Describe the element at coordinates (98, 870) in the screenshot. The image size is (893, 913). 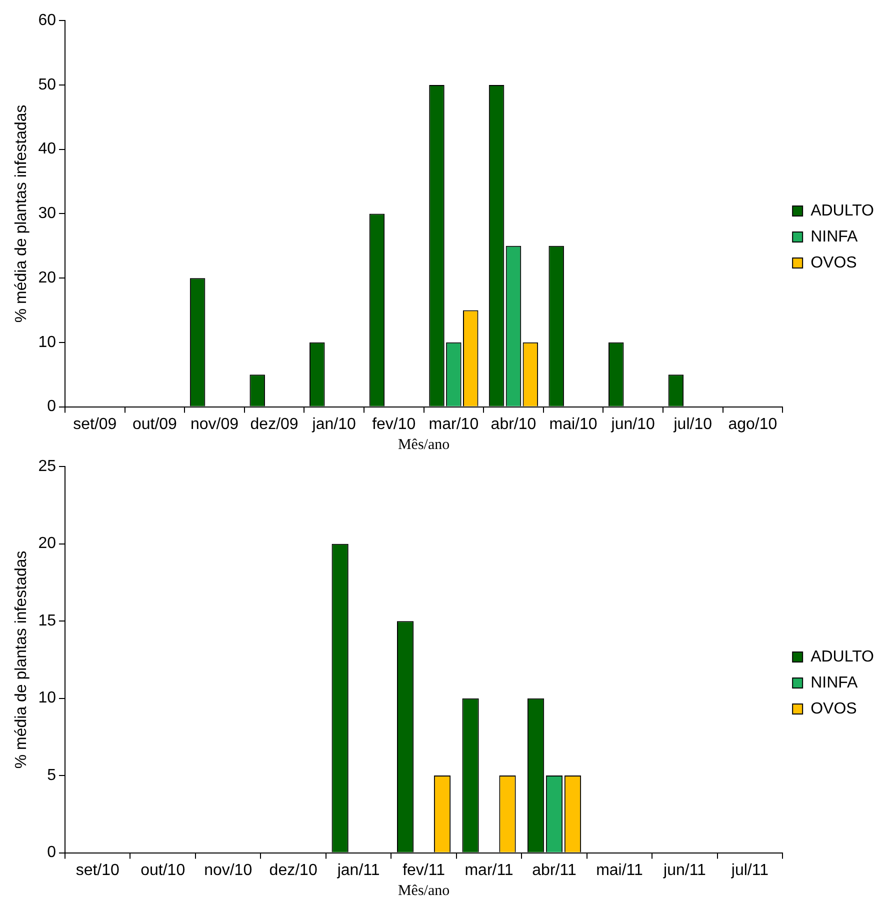
I see `x-tick-label: set/10` at that location.